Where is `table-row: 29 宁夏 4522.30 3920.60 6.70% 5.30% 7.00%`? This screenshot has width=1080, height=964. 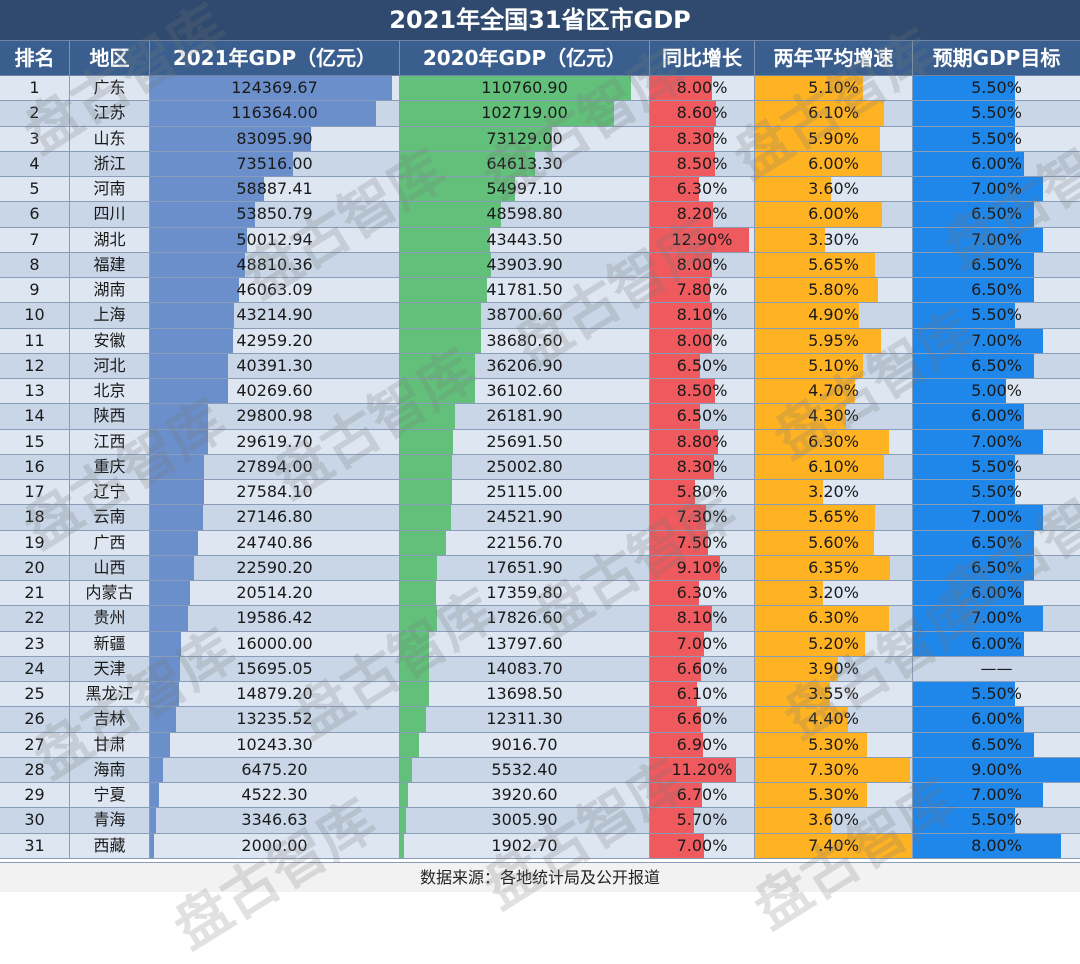
table-row: 29 宁夏 4522.30 3920.60 6.70% 5.30% 7.00% is located at coordinates (540, 796).